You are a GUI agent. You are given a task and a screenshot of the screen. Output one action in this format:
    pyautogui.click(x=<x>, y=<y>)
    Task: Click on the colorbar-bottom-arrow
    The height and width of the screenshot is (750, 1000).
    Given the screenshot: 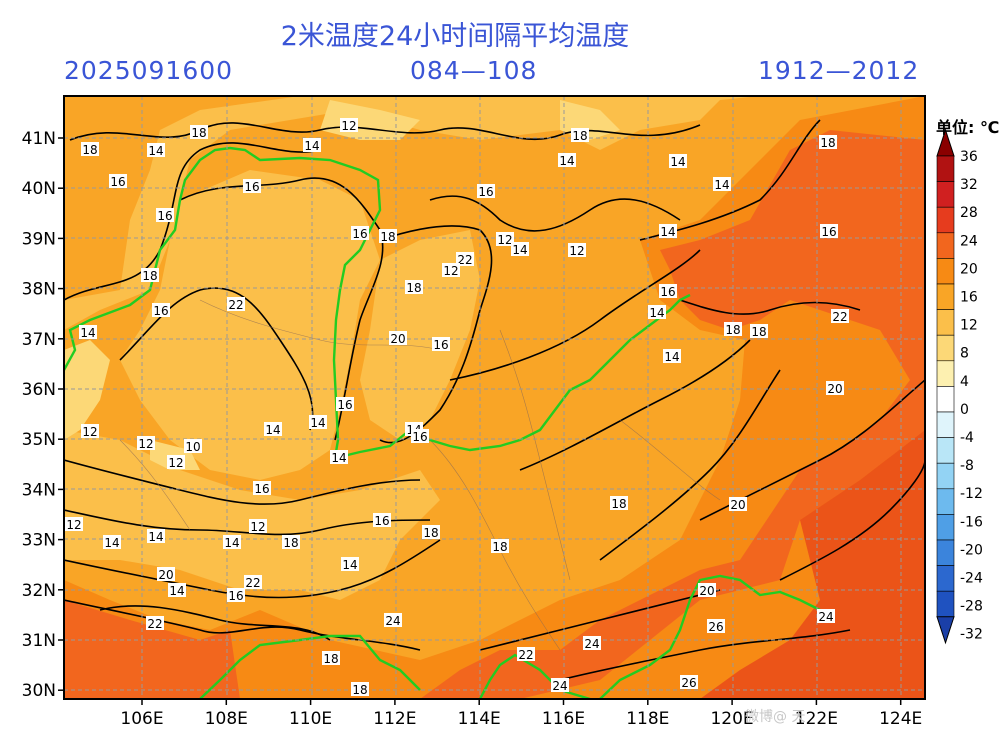 What is the action you would take?
    pyautogui.click(x=945, y=630)
    